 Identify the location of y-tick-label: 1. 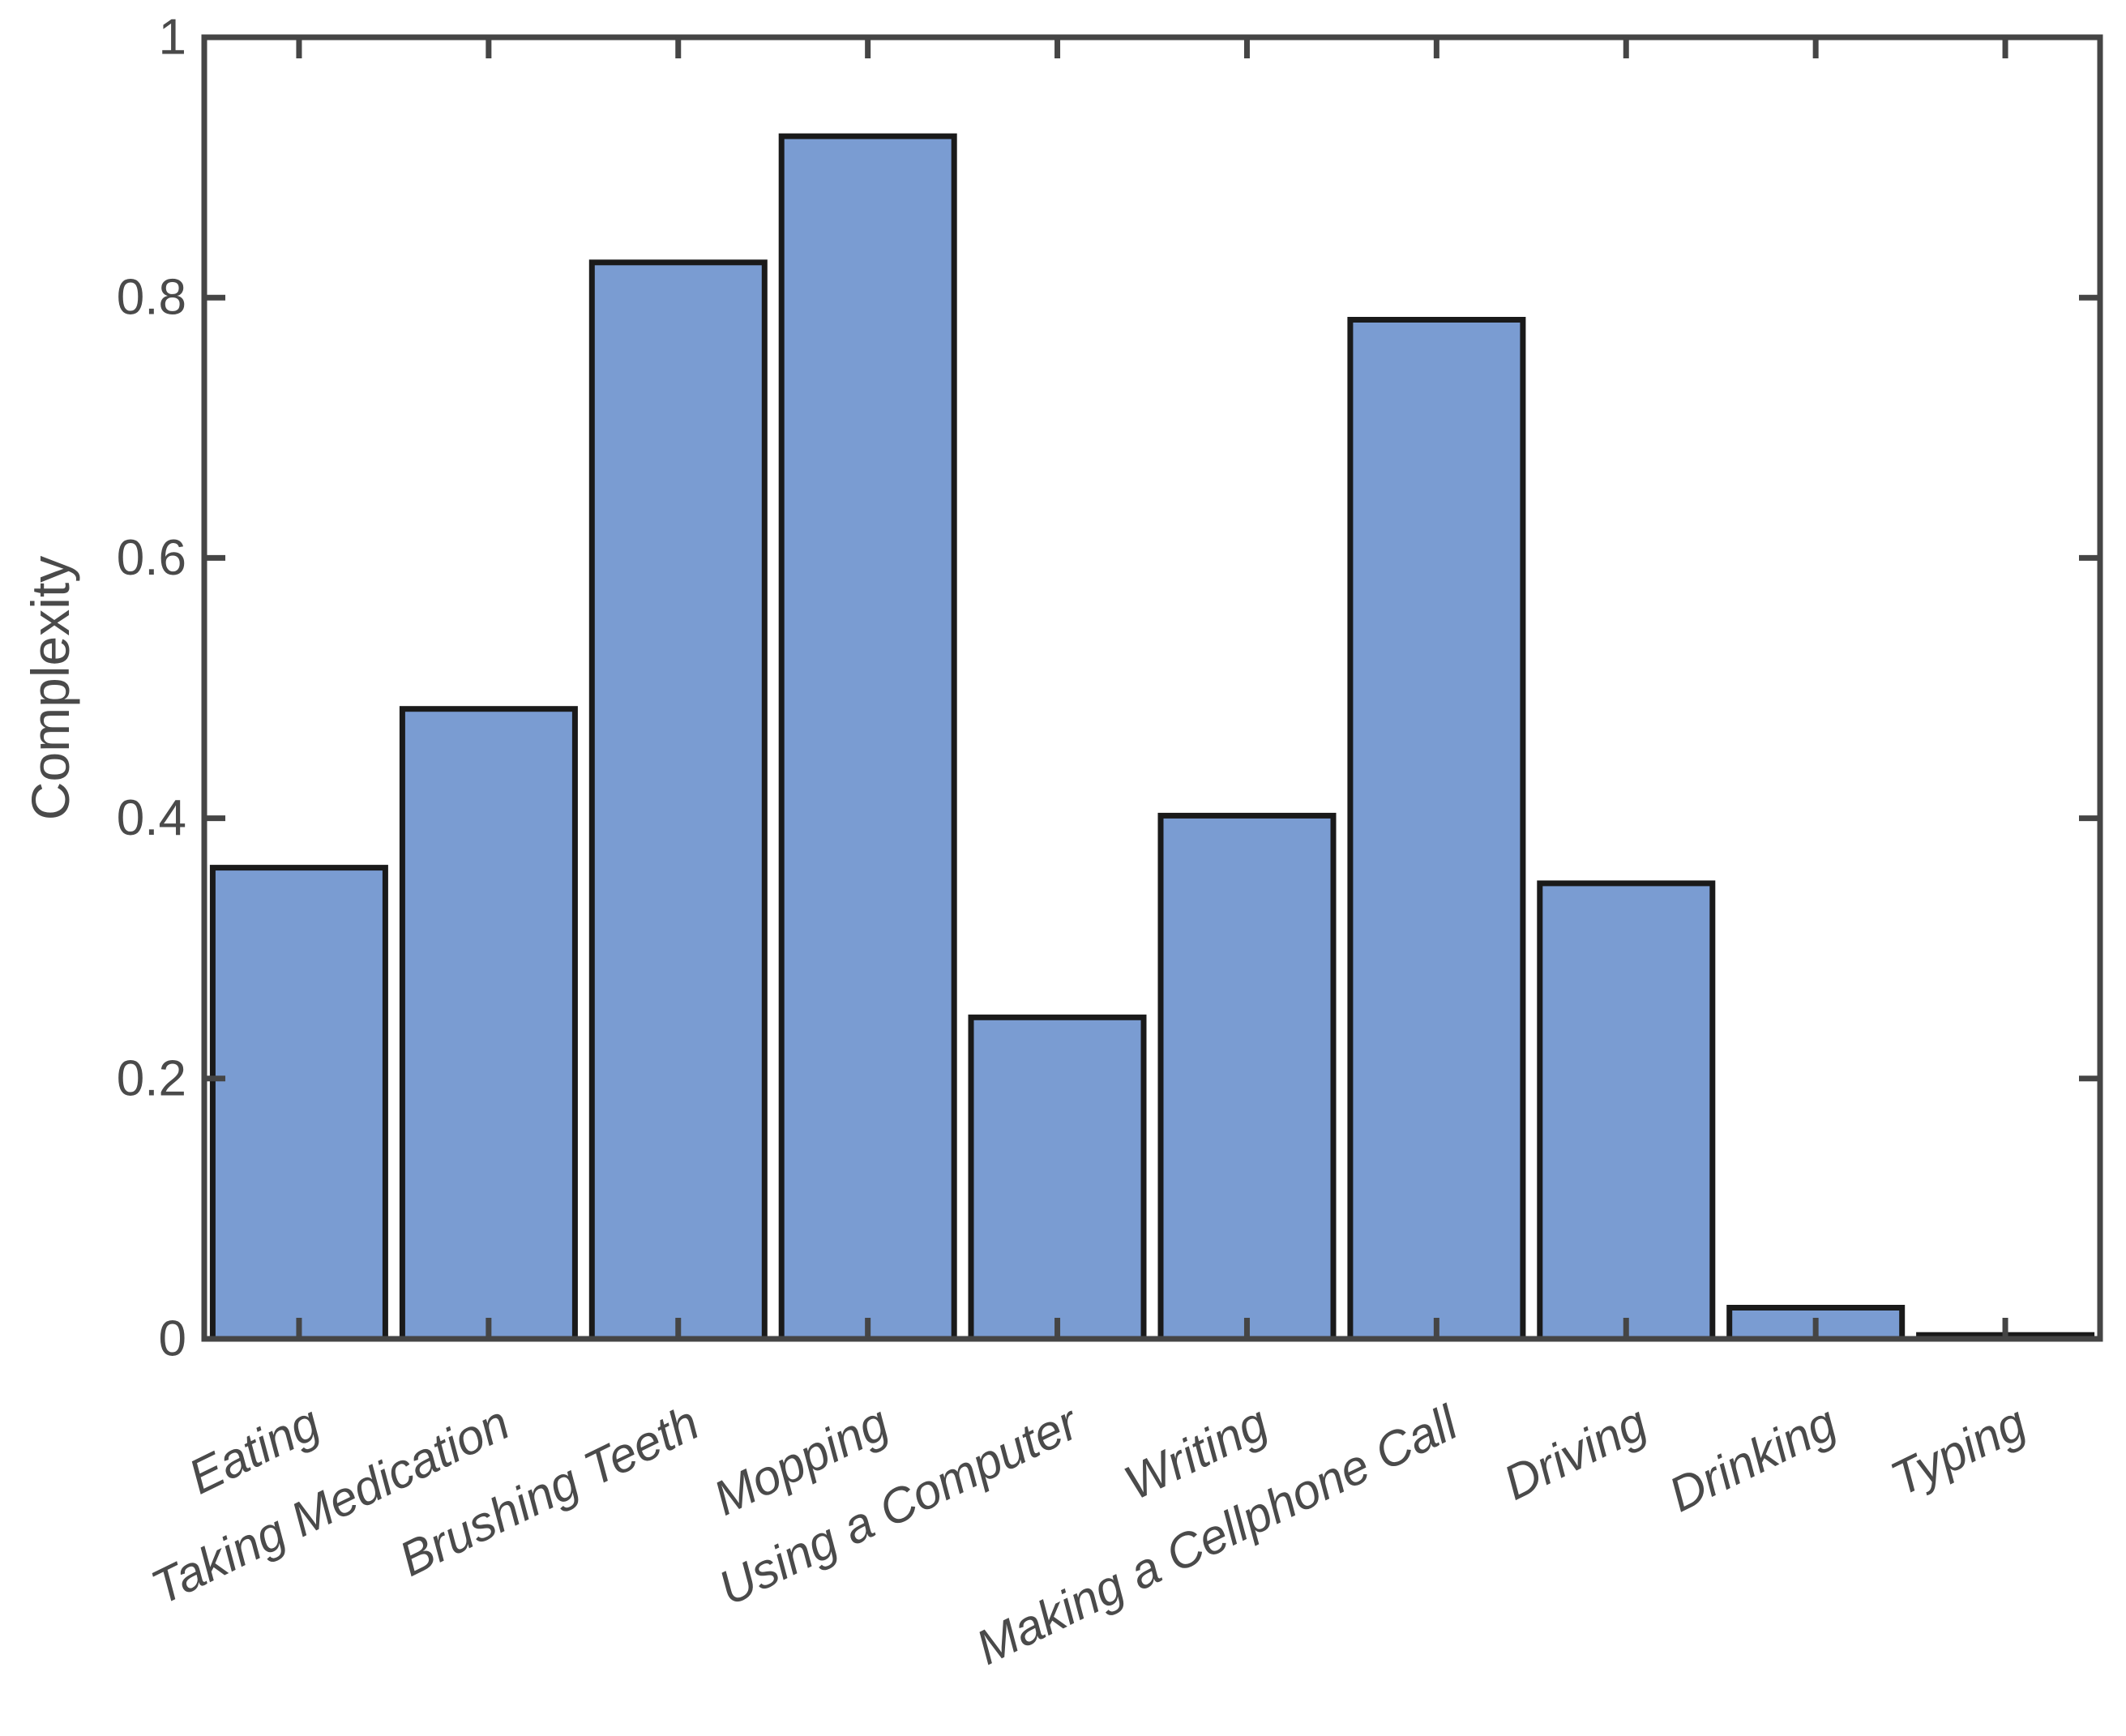
(172, 38).